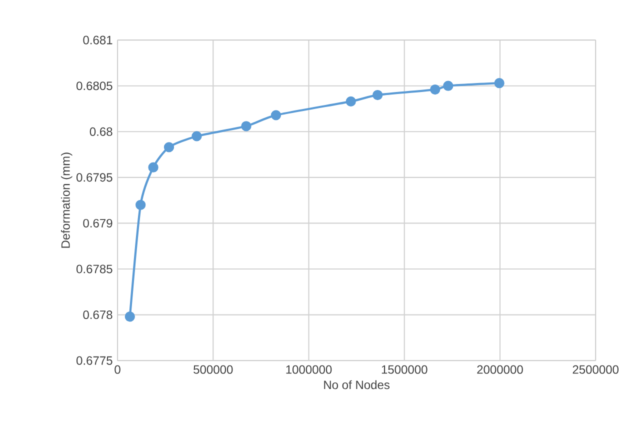 Image resolution: width=633 pixels, height=430 pixels. I want to click on y-tick-label: 0.6805, so click(94, 86).